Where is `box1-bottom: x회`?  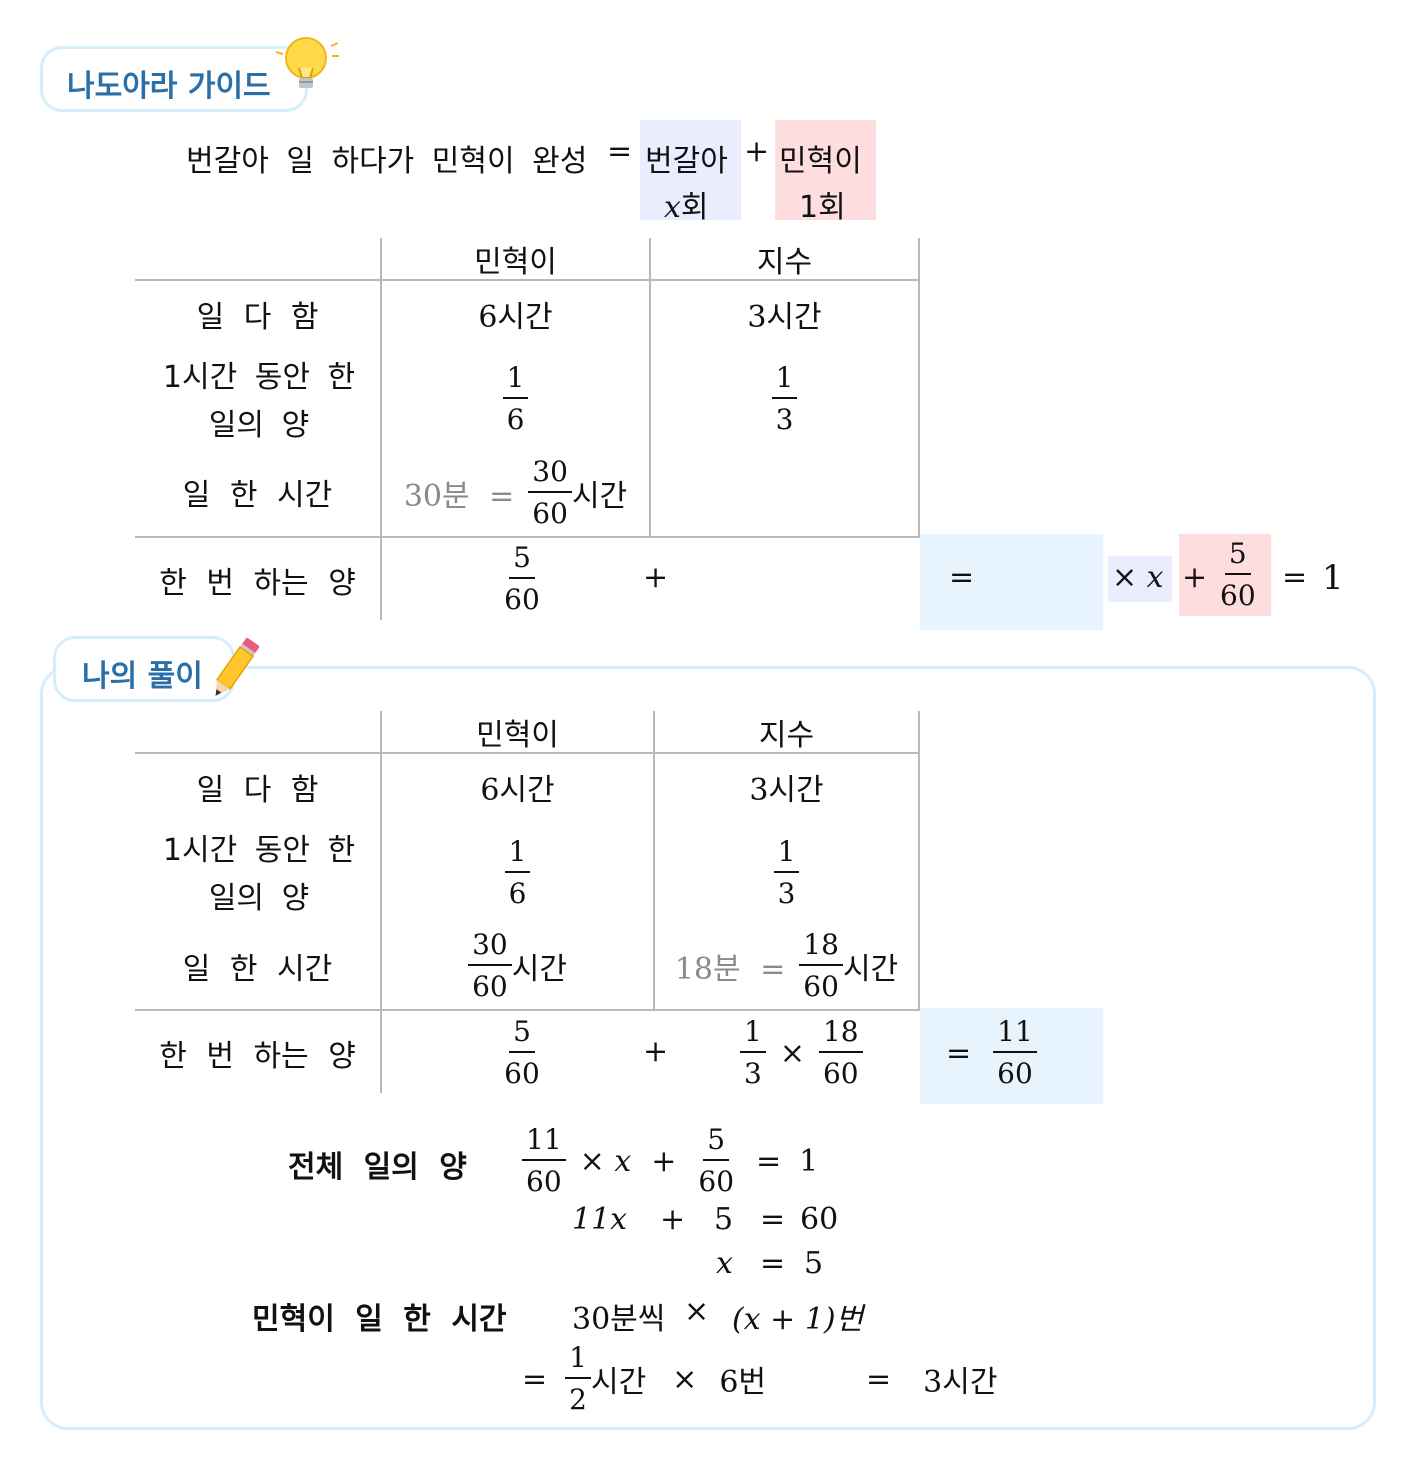 box1-bottom: x회 is located at coordinates (686, 204).